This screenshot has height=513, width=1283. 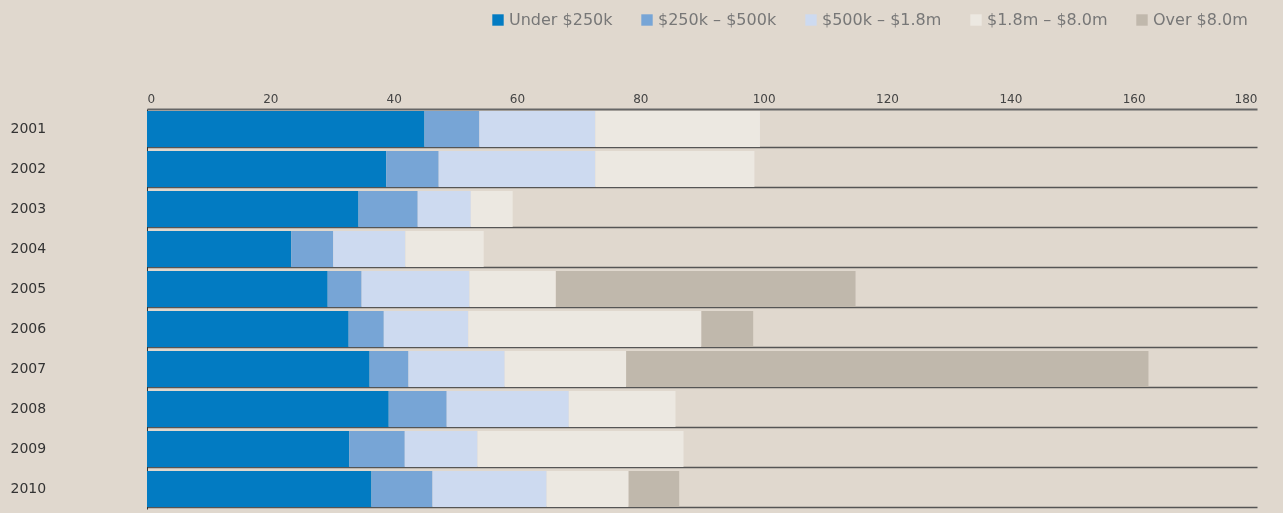 What do you see at coordinates (28, 368) in the screenshot?
I see `y-tick-label: 2007` at bounding box center [28, 368].